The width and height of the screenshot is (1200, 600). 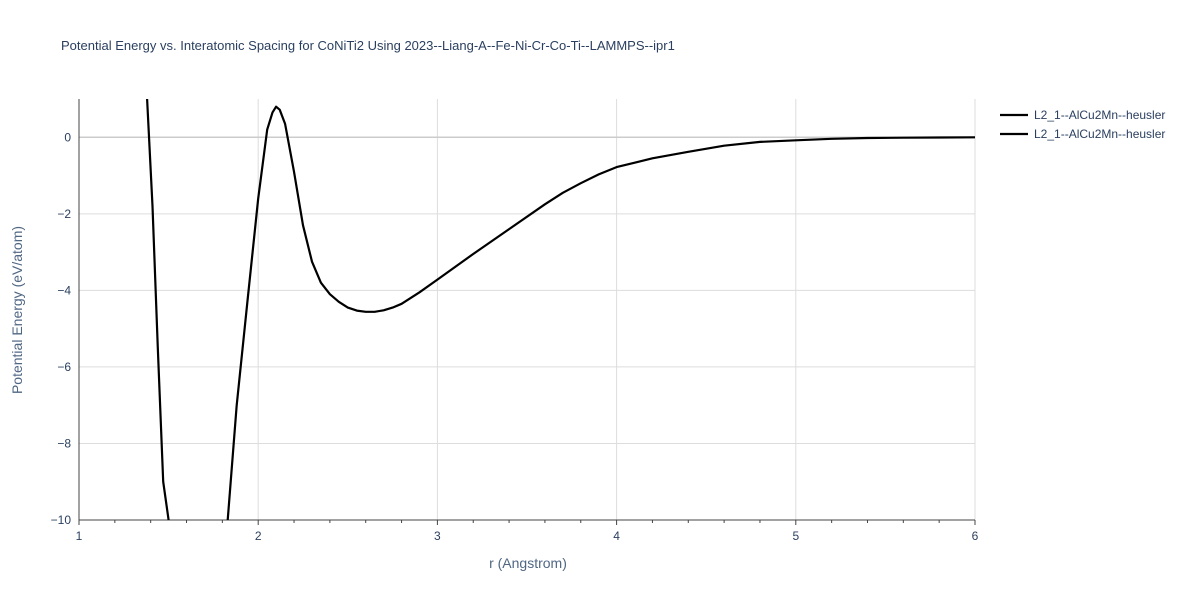 I want to click on x-tick-label: 6, so click(x=975, y=536).